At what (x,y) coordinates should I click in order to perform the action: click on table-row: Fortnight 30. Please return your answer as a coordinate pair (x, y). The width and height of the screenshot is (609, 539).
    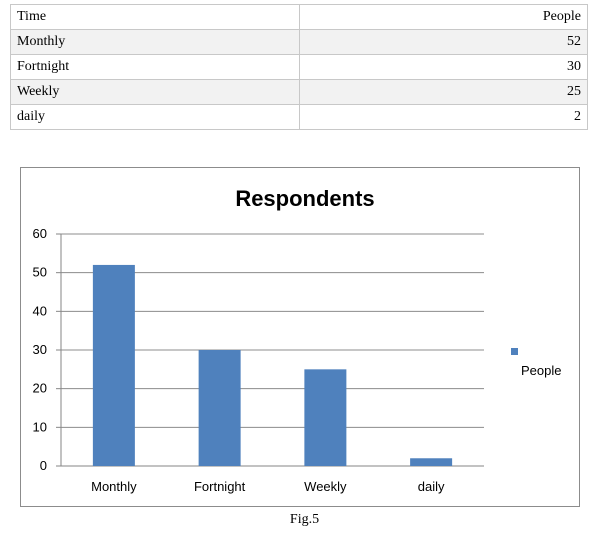
    Looking at the image, I should click on (299, 67).